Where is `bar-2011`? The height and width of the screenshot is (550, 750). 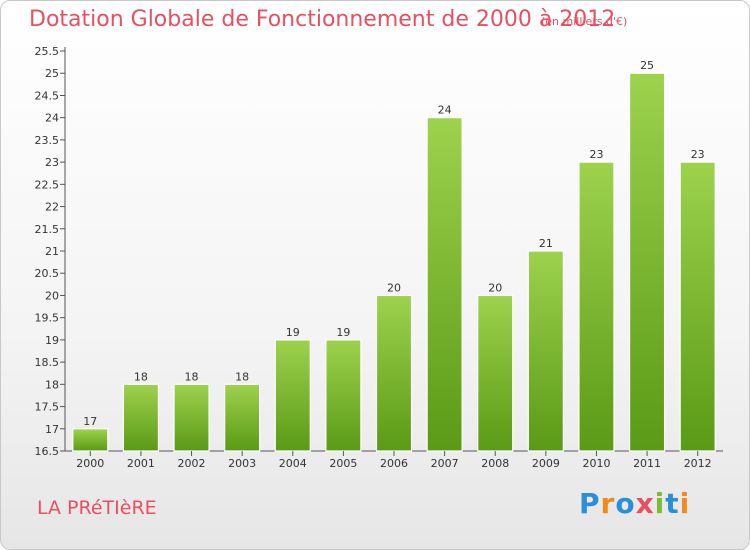 bar-2011 is located at coordinates (647, 262).